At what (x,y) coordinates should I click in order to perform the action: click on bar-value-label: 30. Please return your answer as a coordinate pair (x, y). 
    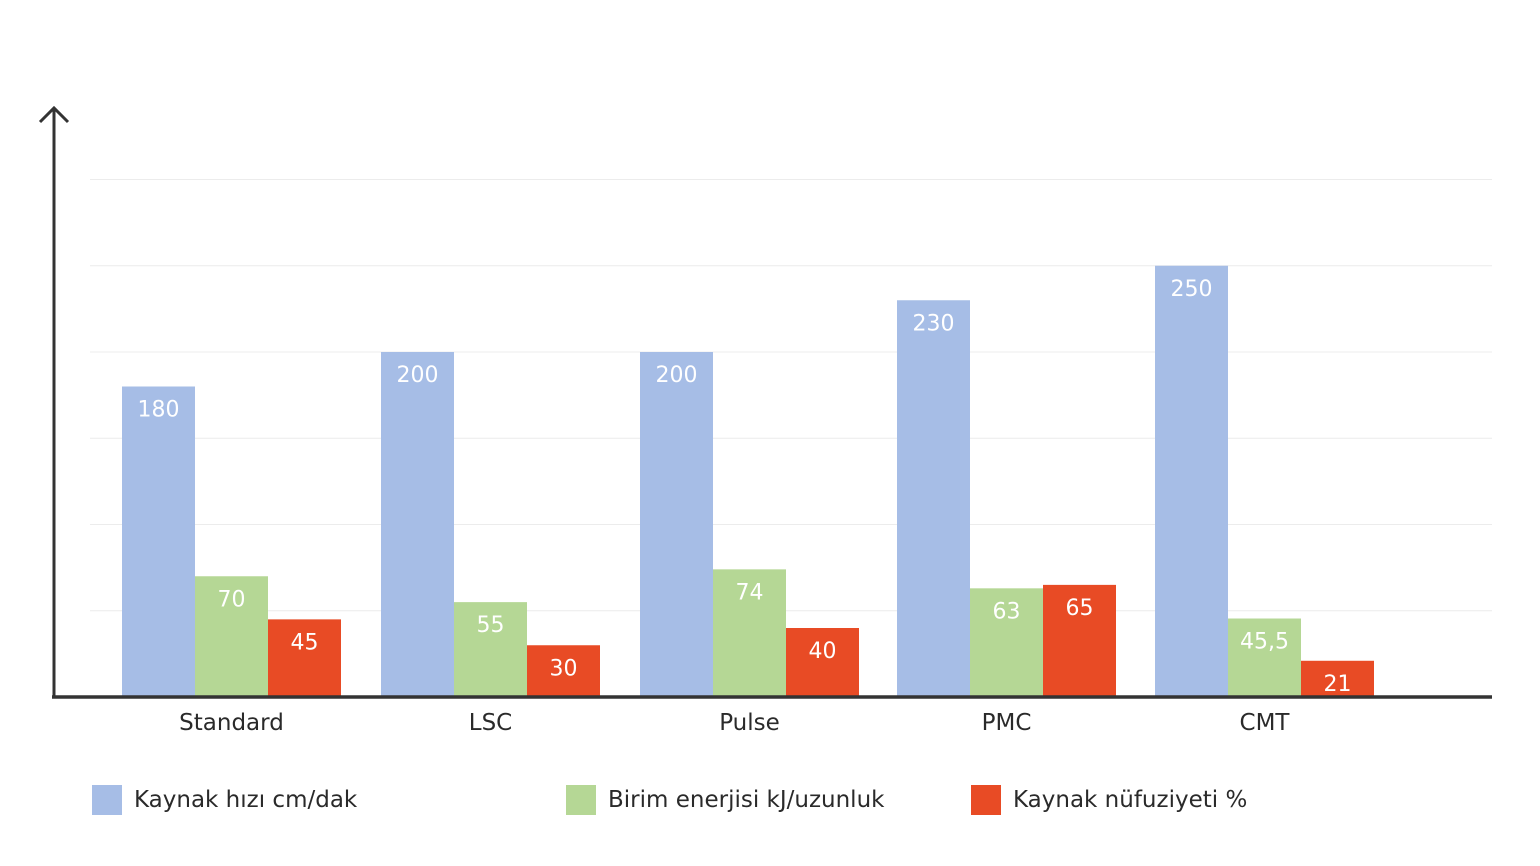
    Looking at the image, I should click on (564, 668).